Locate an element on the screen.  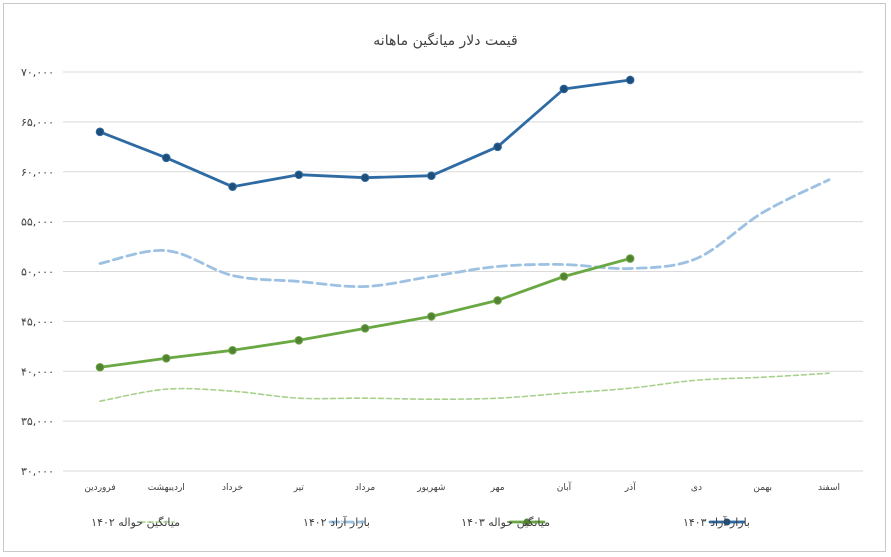
x-tick-label: اردیبهشت is located at coordinates (166, 488).